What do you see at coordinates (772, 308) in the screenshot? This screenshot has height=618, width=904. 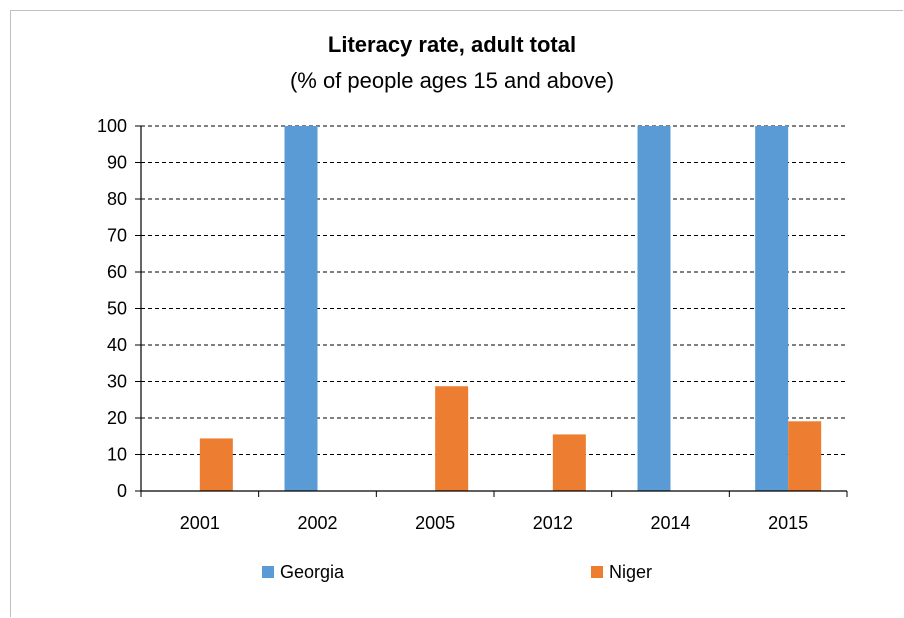 I see `bar-georgia-2015` at bounding box center [772, 308].